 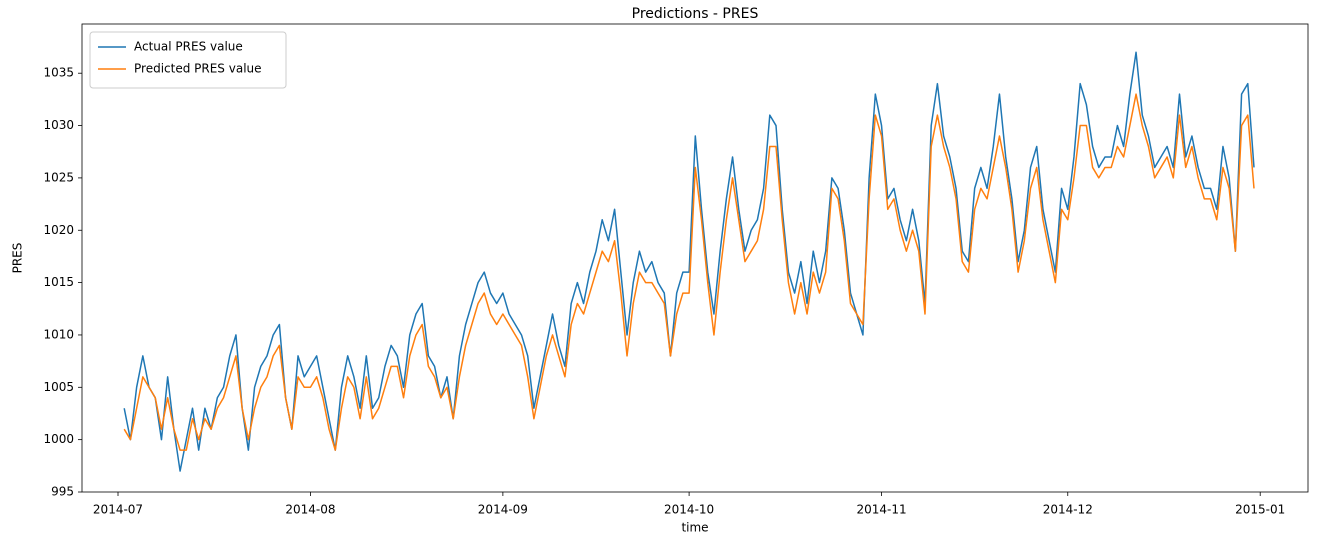 What do you see at coordinates (689, 510) in the screenshot?
I see `x-tick-label: 2014-10` at bounding box center [689, 510].